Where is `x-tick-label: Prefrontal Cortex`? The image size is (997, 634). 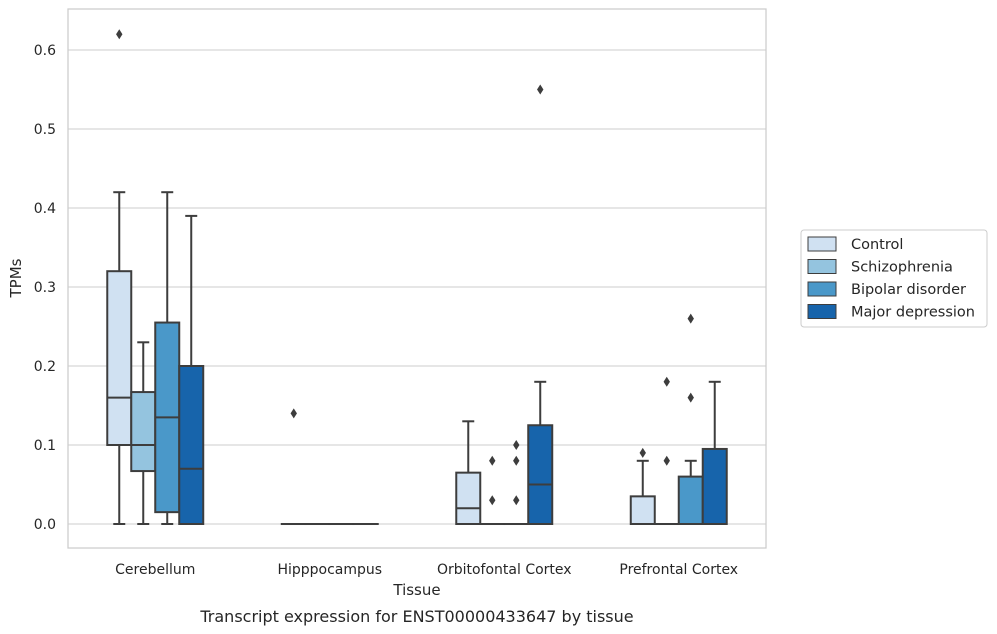
x-tick-label: Prefrontal Cortex is located at coordinates (678, 570).